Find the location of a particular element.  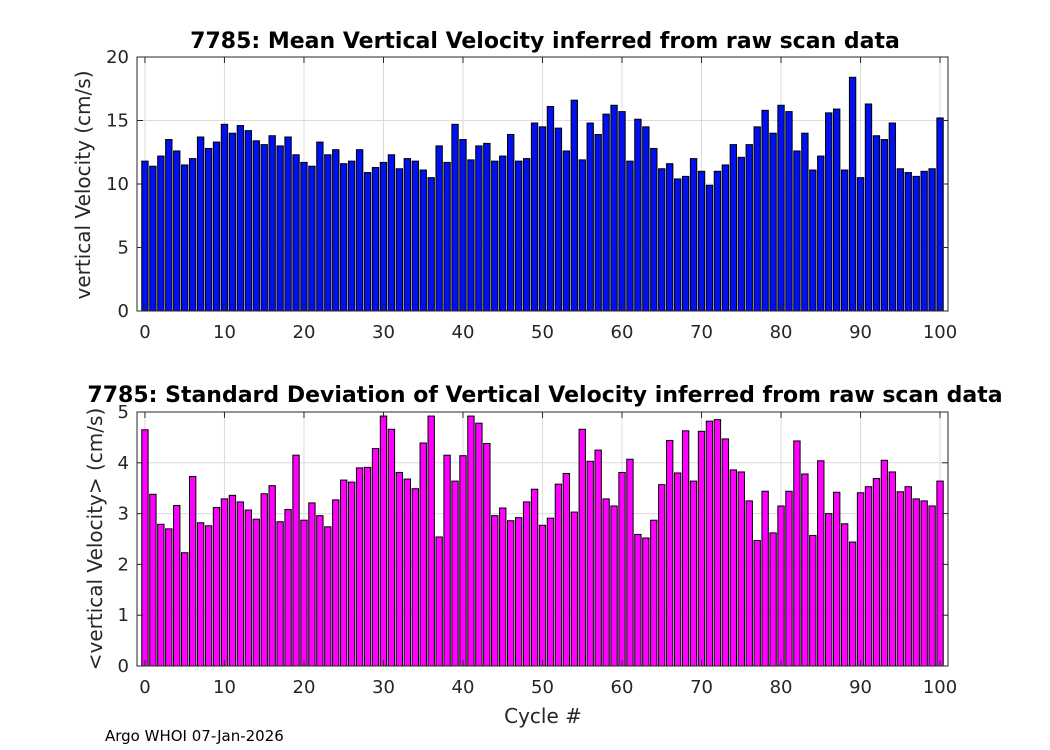

y-tick-label: 15 is located at coordinates (117, 121).